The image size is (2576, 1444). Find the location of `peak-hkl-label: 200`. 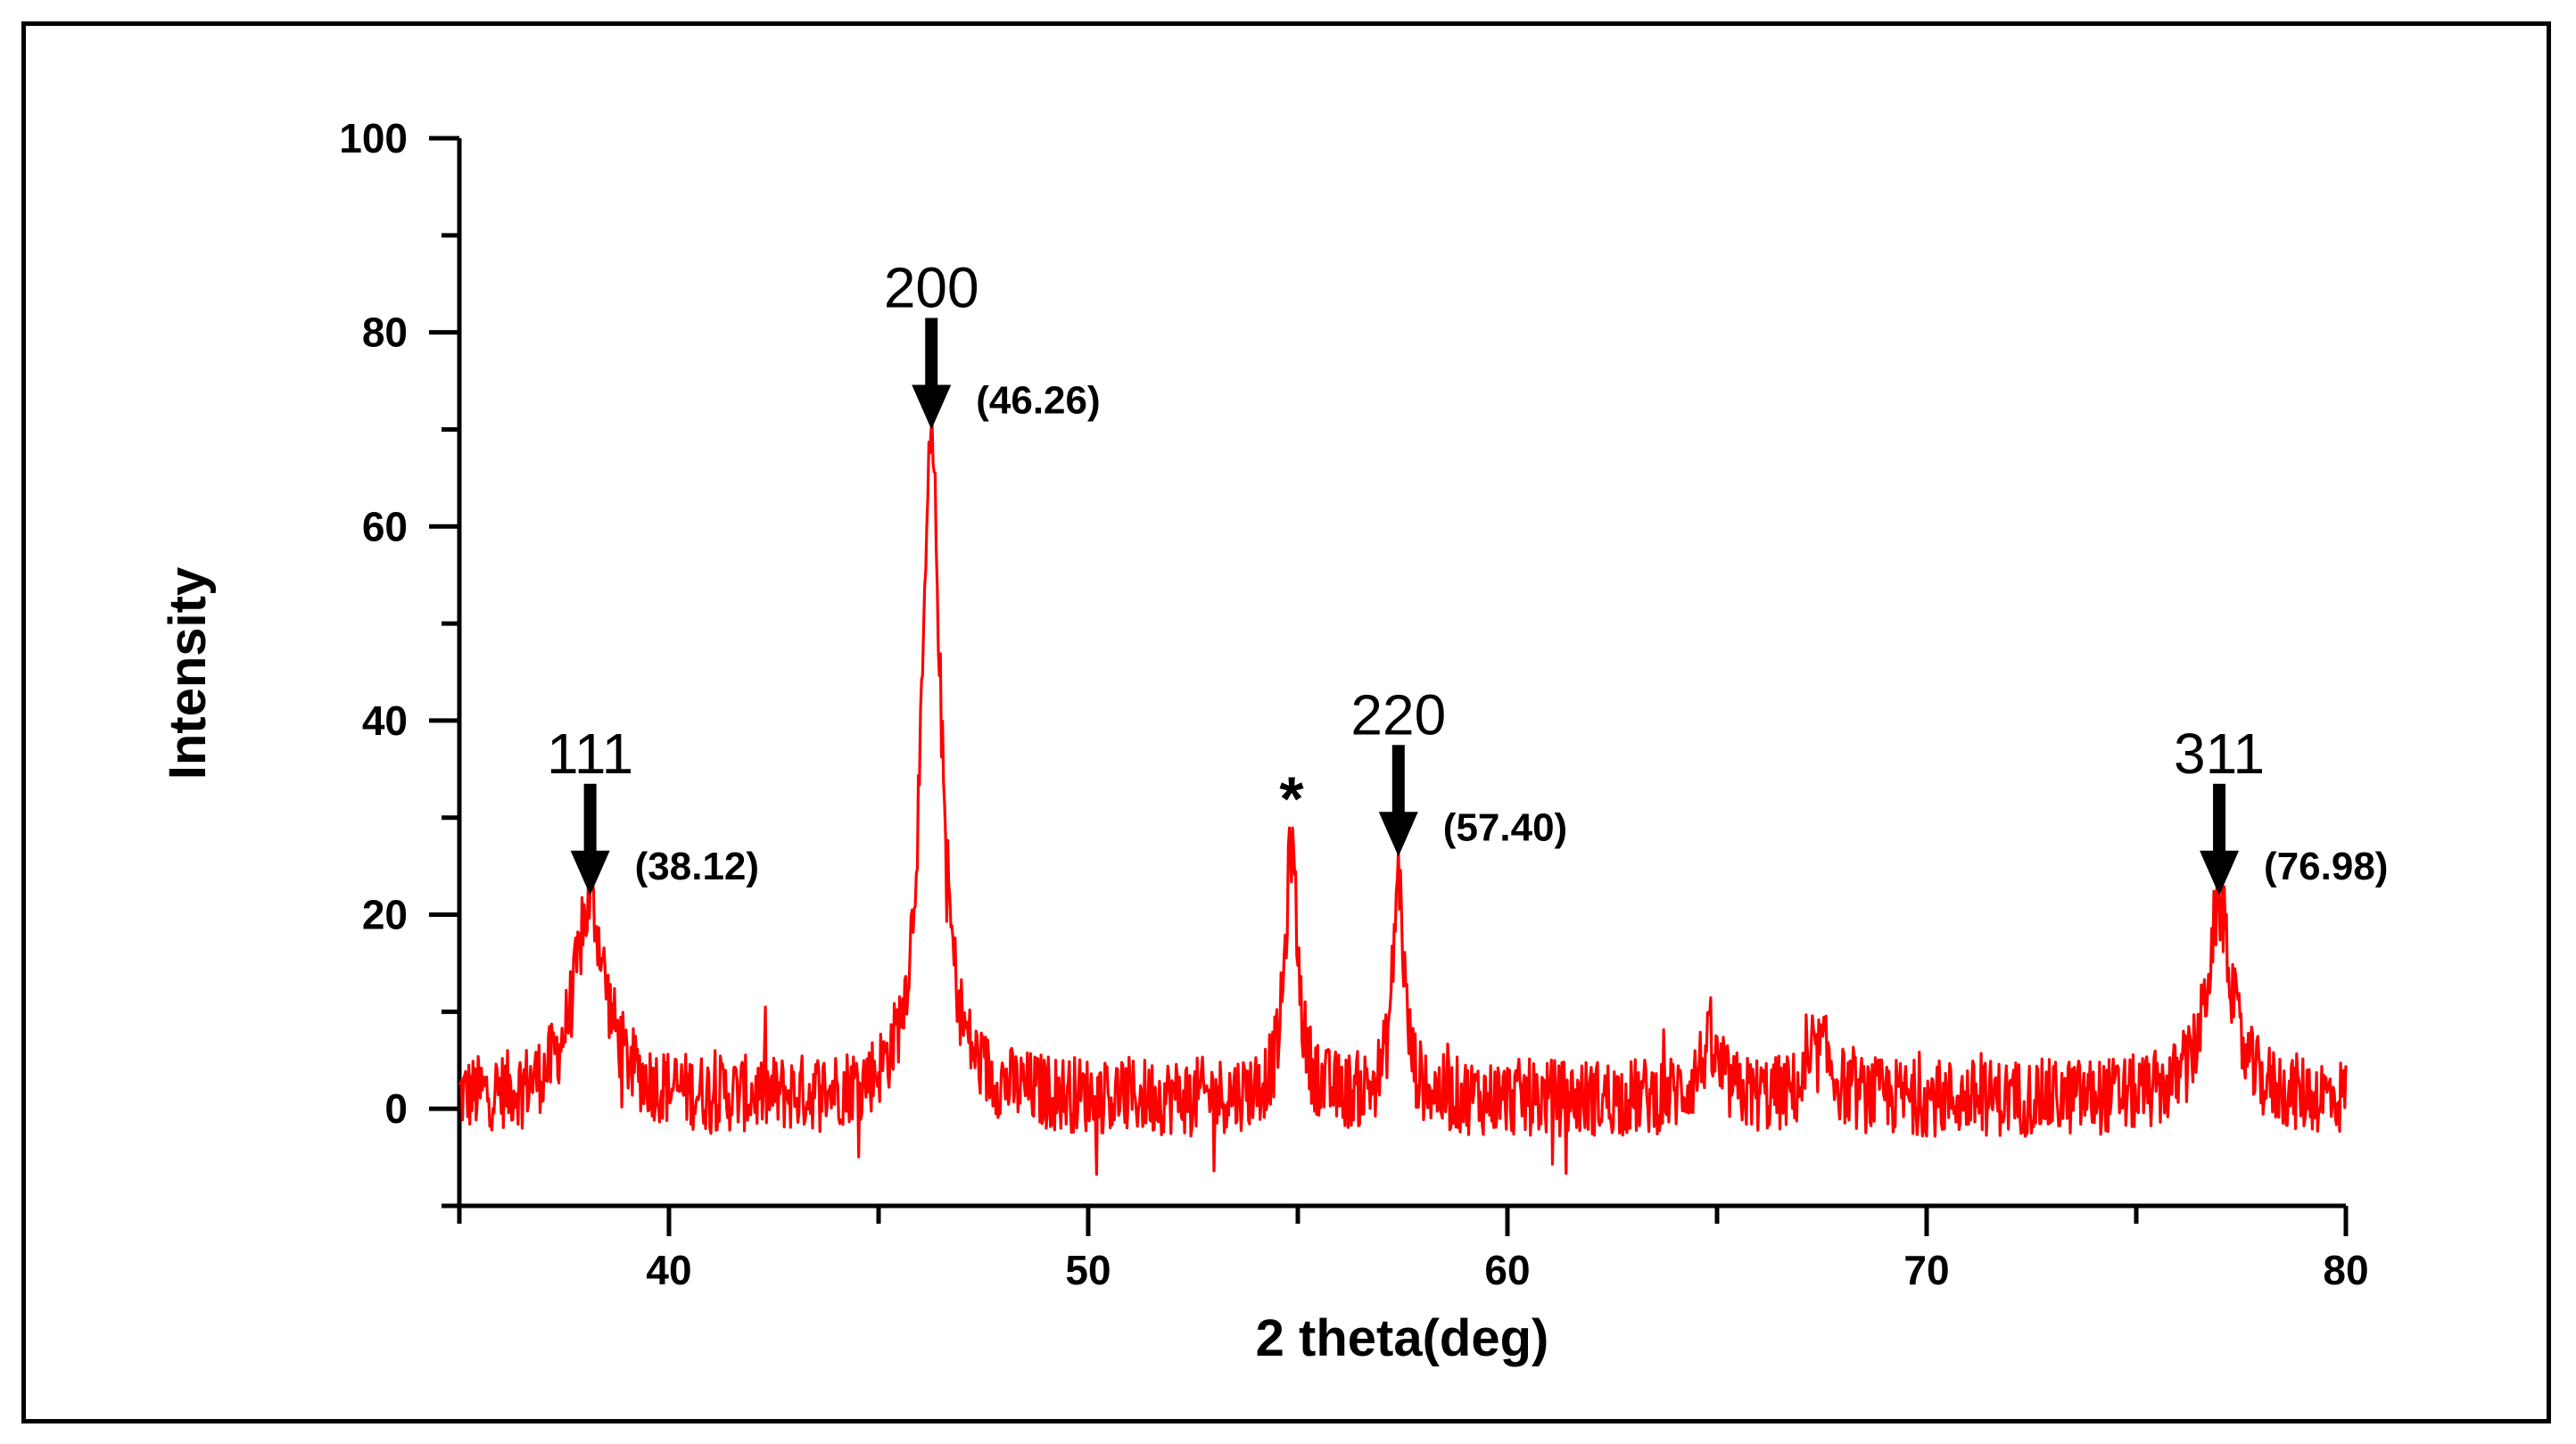

peak-hkl-label: 200 is located at coordinates (932, 287).